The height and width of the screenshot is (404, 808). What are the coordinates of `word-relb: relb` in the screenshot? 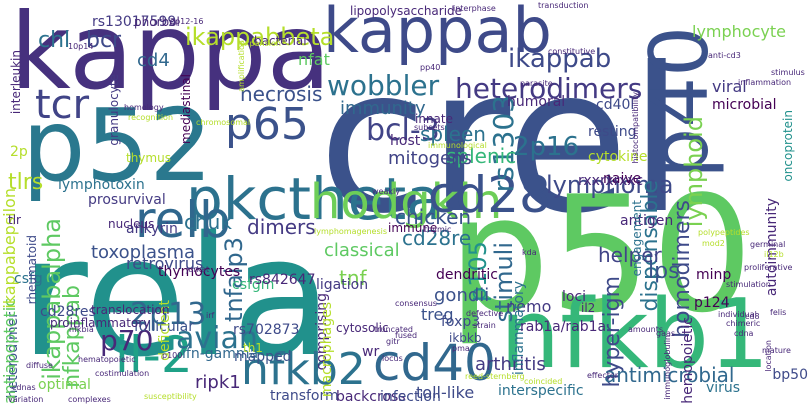 It's located at (183, 220).